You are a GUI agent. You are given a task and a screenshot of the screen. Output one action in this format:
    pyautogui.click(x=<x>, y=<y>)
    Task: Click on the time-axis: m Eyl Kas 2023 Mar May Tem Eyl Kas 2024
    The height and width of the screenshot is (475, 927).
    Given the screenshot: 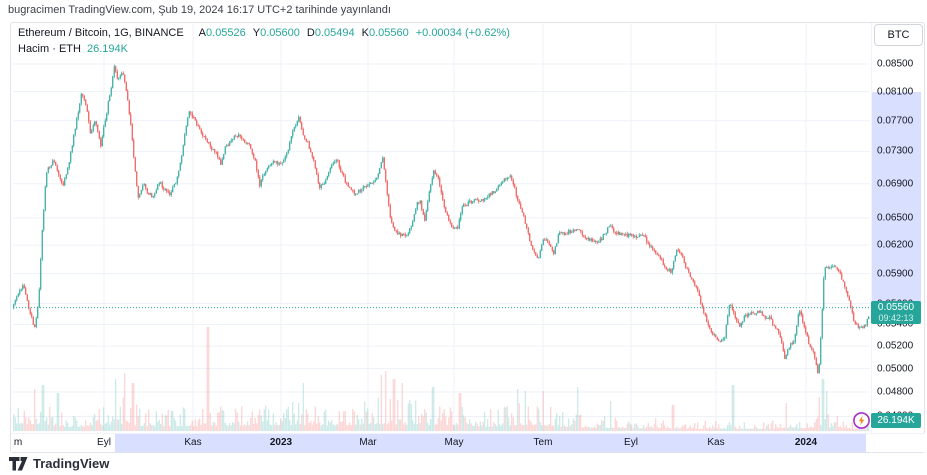 What is the action you would take?
    pyautogui.click(x=468, y=443)
    